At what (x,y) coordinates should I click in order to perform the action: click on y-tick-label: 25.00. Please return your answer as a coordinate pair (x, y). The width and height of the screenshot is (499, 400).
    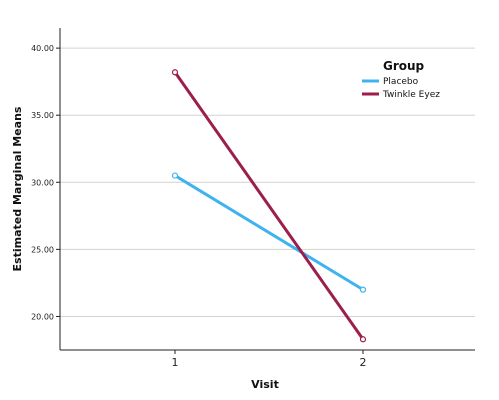
    Looking at the image, I should click on (42, 249).